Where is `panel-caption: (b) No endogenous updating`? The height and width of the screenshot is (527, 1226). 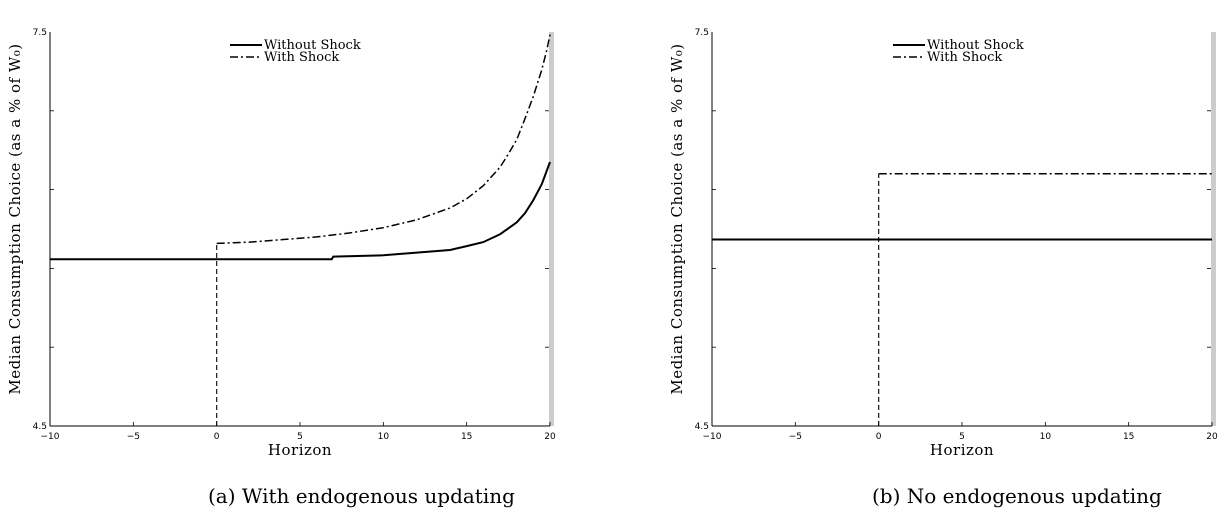 panel-caption: (b) No endogenous updating is located at coordinates (1017, 496).